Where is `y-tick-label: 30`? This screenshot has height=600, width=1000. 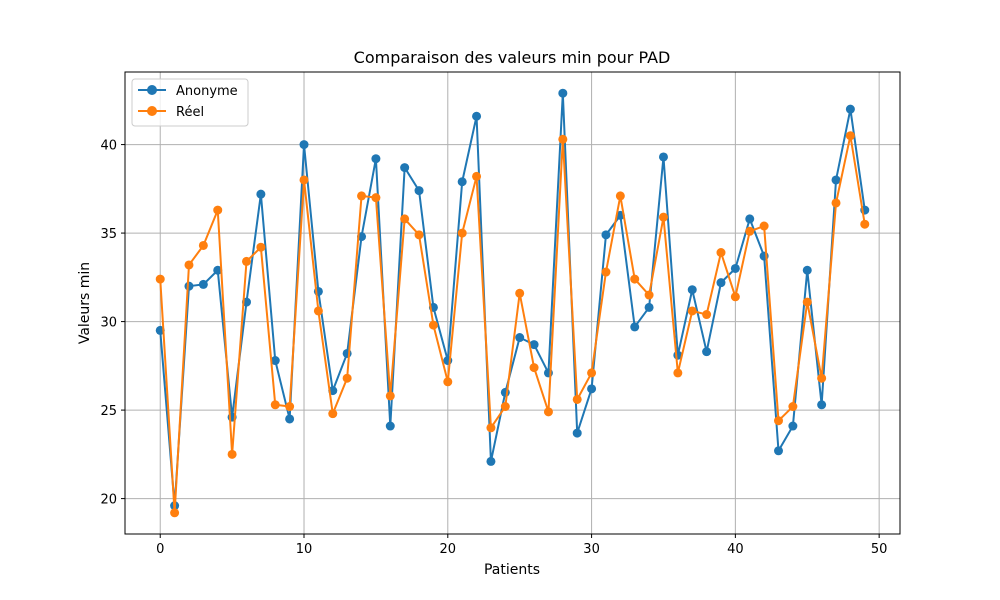 y-tick-label: 30 is located at coordinates (108, 323).